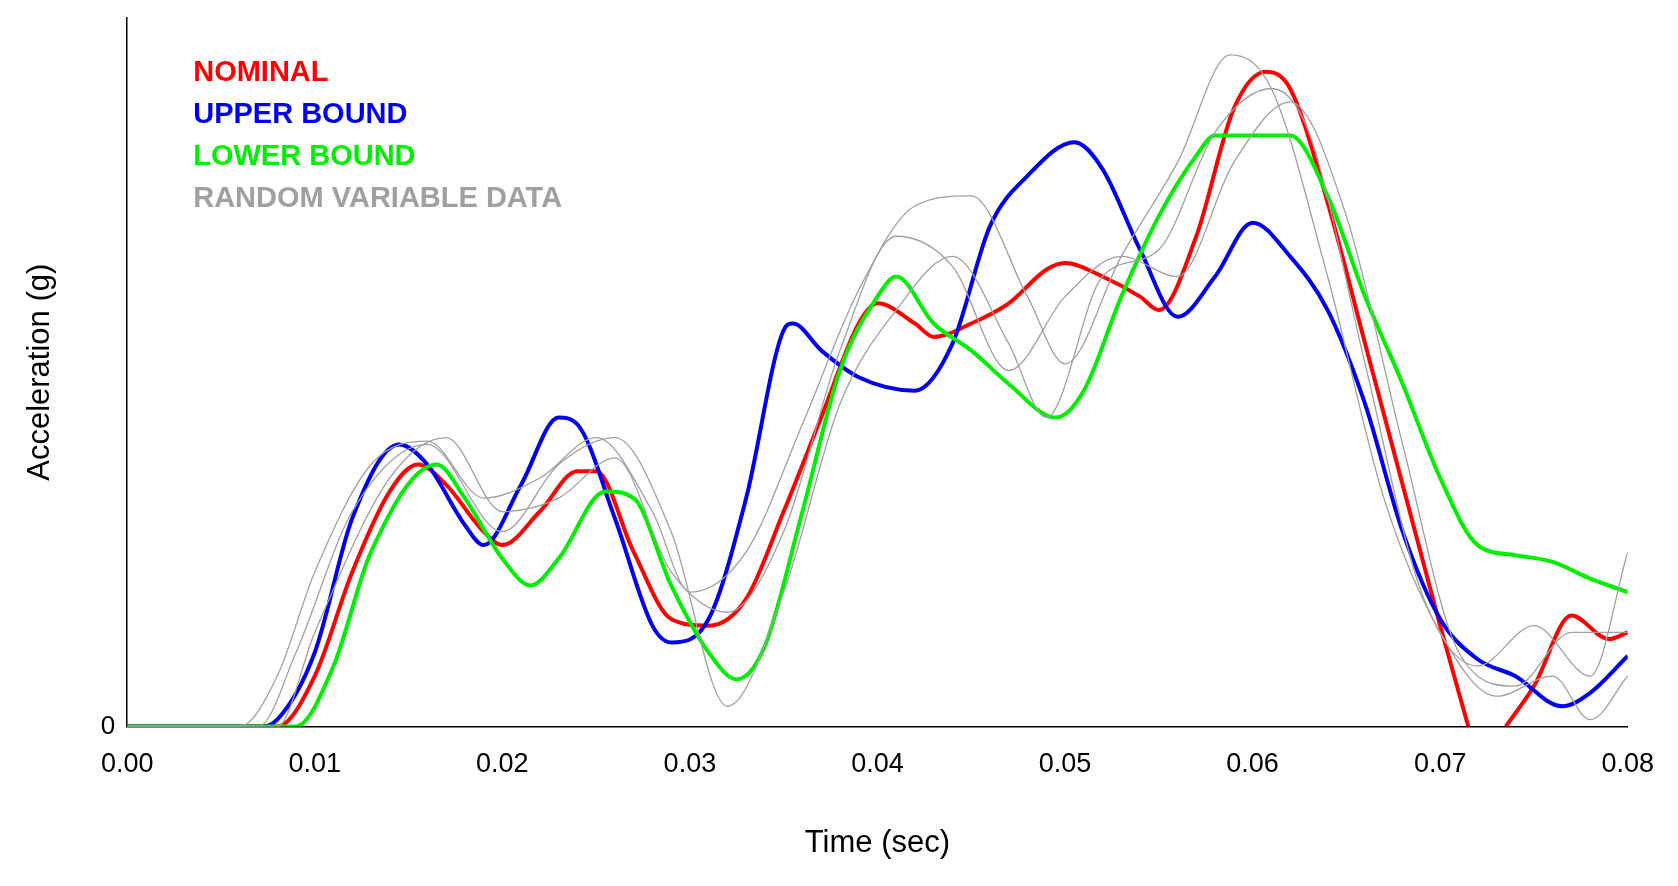 This screenshot has width=1678, height=886. Describe the element at coordinates (261, 71) in the screenshot. I see `text: NOMINAL` at that location.